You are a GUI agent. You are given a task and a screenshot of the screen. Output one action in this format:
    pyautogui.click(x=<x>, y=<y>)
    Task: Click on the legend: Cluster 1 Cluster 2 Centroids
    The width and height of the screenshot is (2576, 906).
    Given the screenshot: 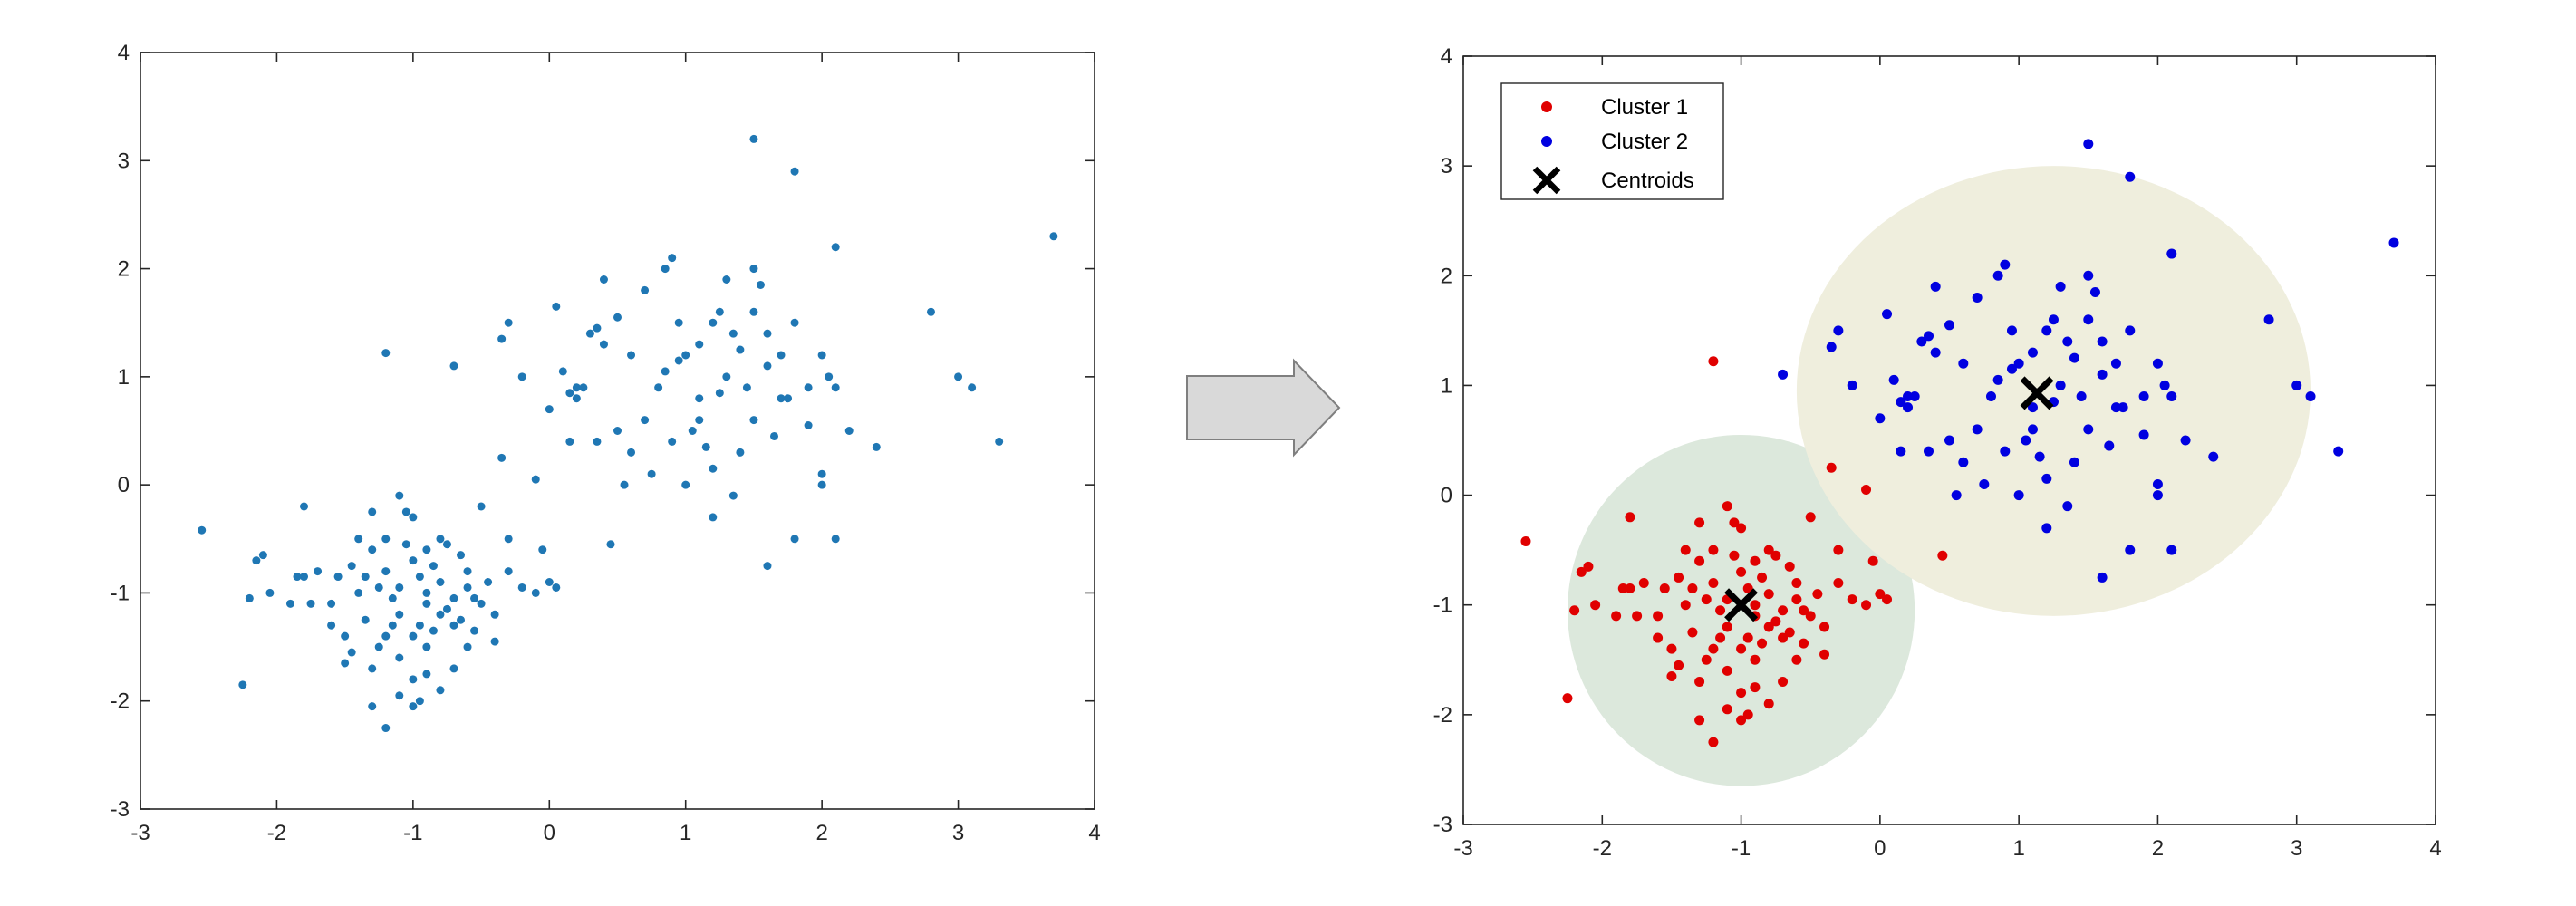 What is the action you would take?
    pyautogui.click(x=1612, y=141)
    